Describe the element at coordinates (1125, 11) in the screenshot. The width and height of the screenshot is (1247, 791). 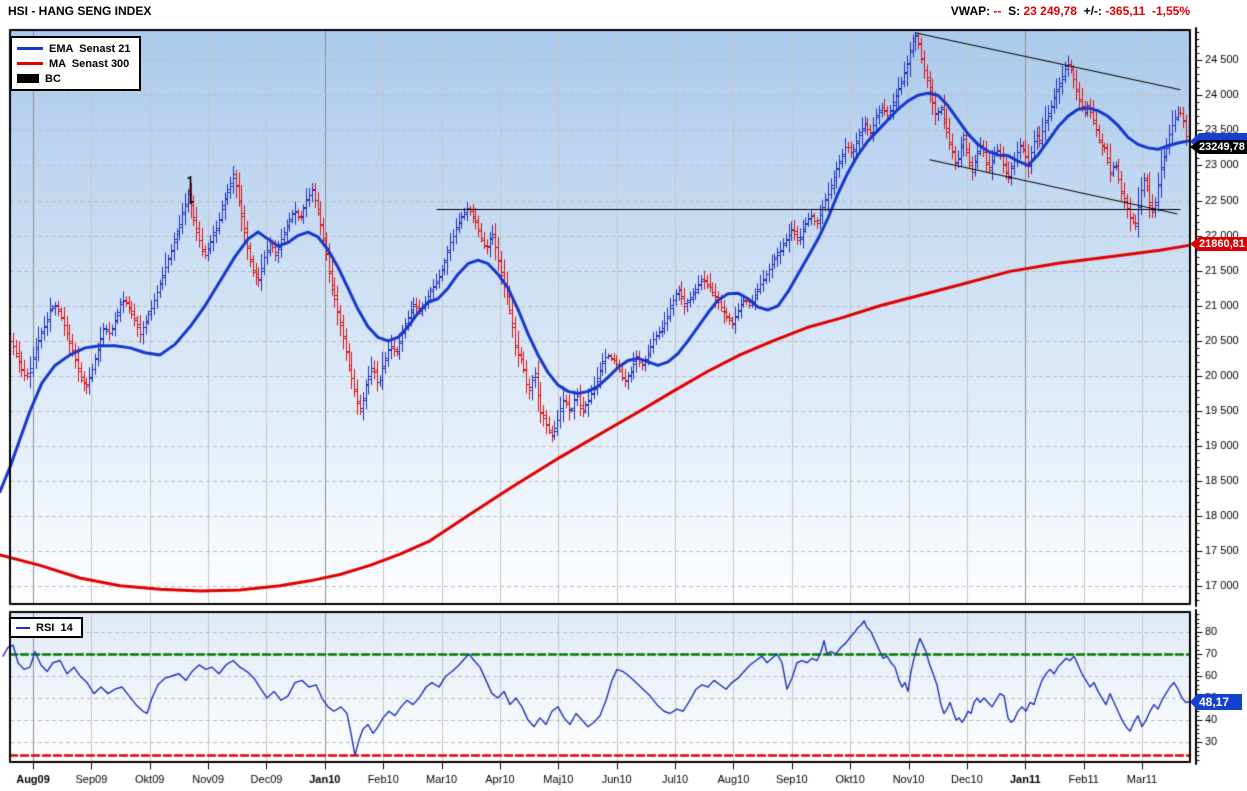
I see `change-value: -365,11` at that location.